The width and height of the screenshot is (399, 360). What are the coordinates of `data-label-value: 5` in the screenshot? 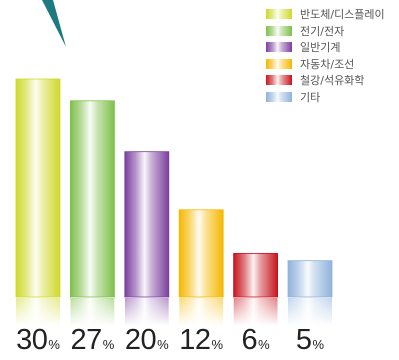 It's located at (303, 340).